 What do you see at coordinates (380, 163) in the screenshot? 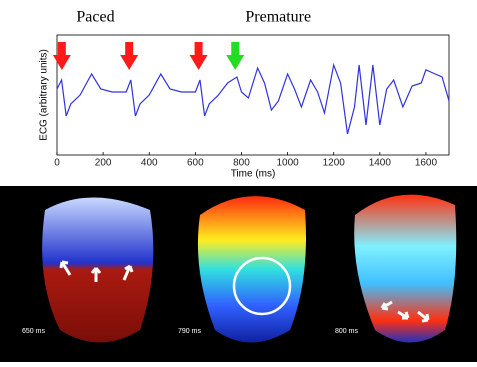
I see `x-tick-label: 1400` at bounding box center [380, 163].